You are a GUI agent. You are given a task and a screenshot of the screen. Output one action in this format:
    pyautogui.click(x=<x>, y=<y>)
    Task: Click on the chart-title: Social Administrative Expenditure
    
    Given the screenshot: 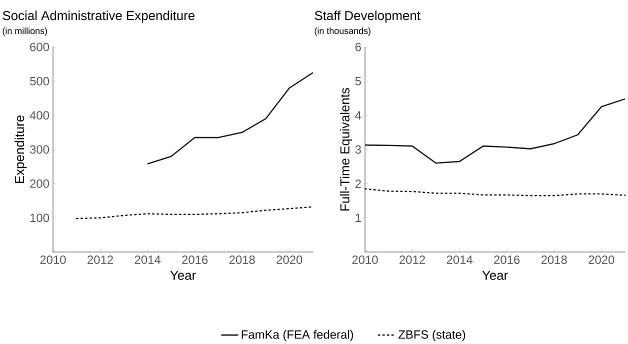 What is the action you would take?
    pyautogui.click(x=98, y=16)
    